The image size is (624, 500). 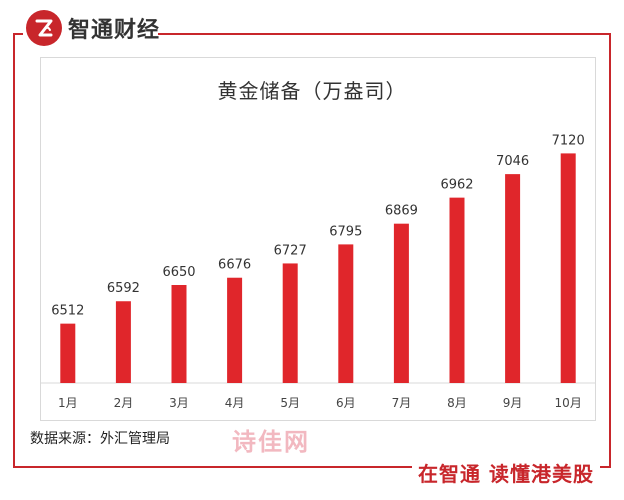 What do you see at coordinates (290, 403) in the screenshot?
I see `x-tick-label: 5月` at bounding box center [290, 403].